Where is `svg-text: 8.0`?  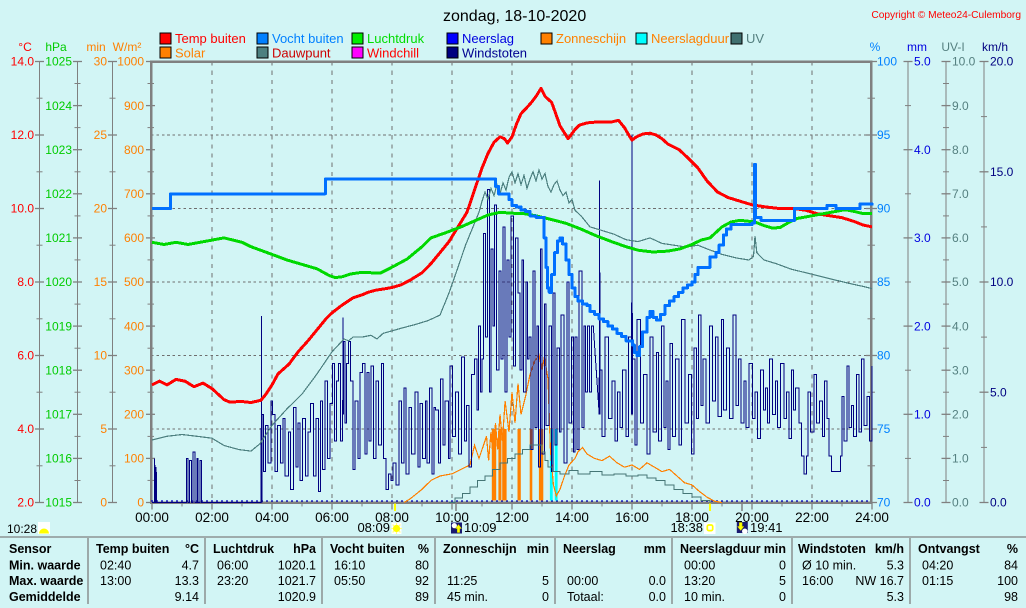 svg-text: 8.0 is located at coordinates (25, 282).